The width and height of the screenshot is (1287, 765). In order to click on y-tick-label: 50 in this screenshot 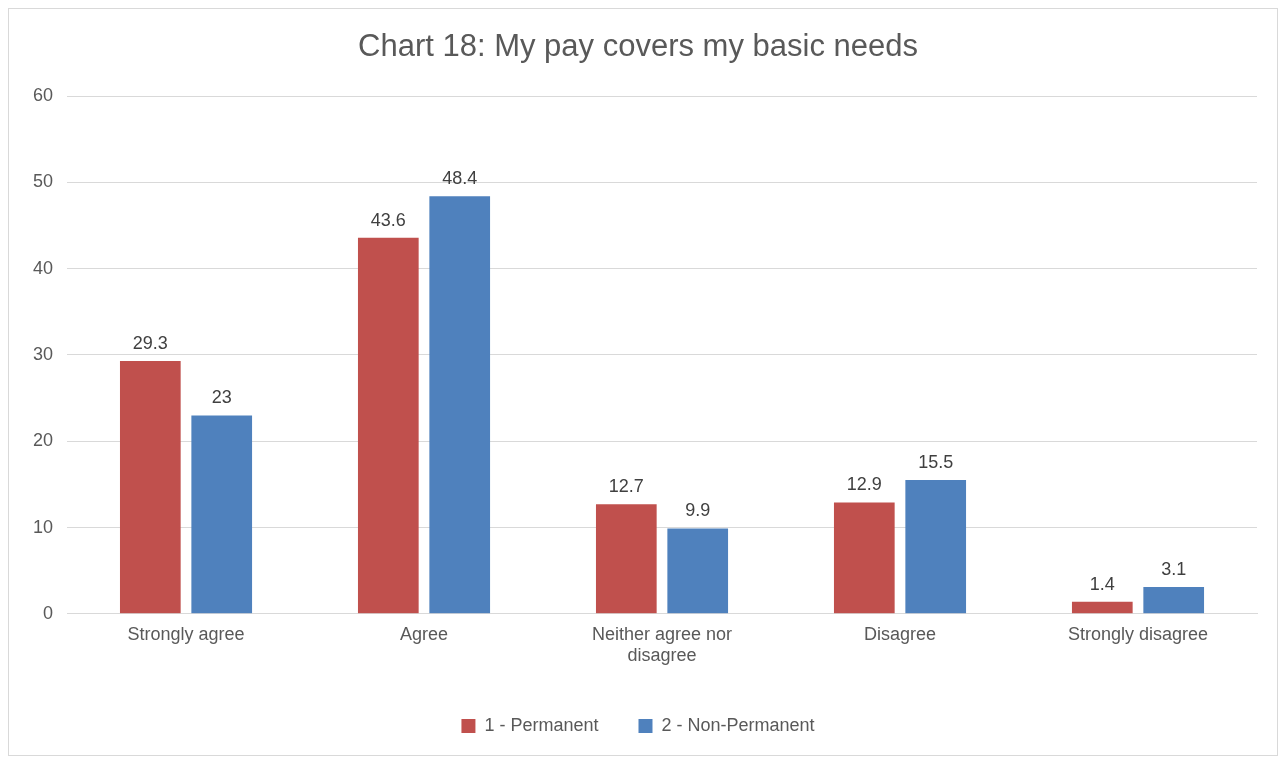, I will do `click(43, 181)`.